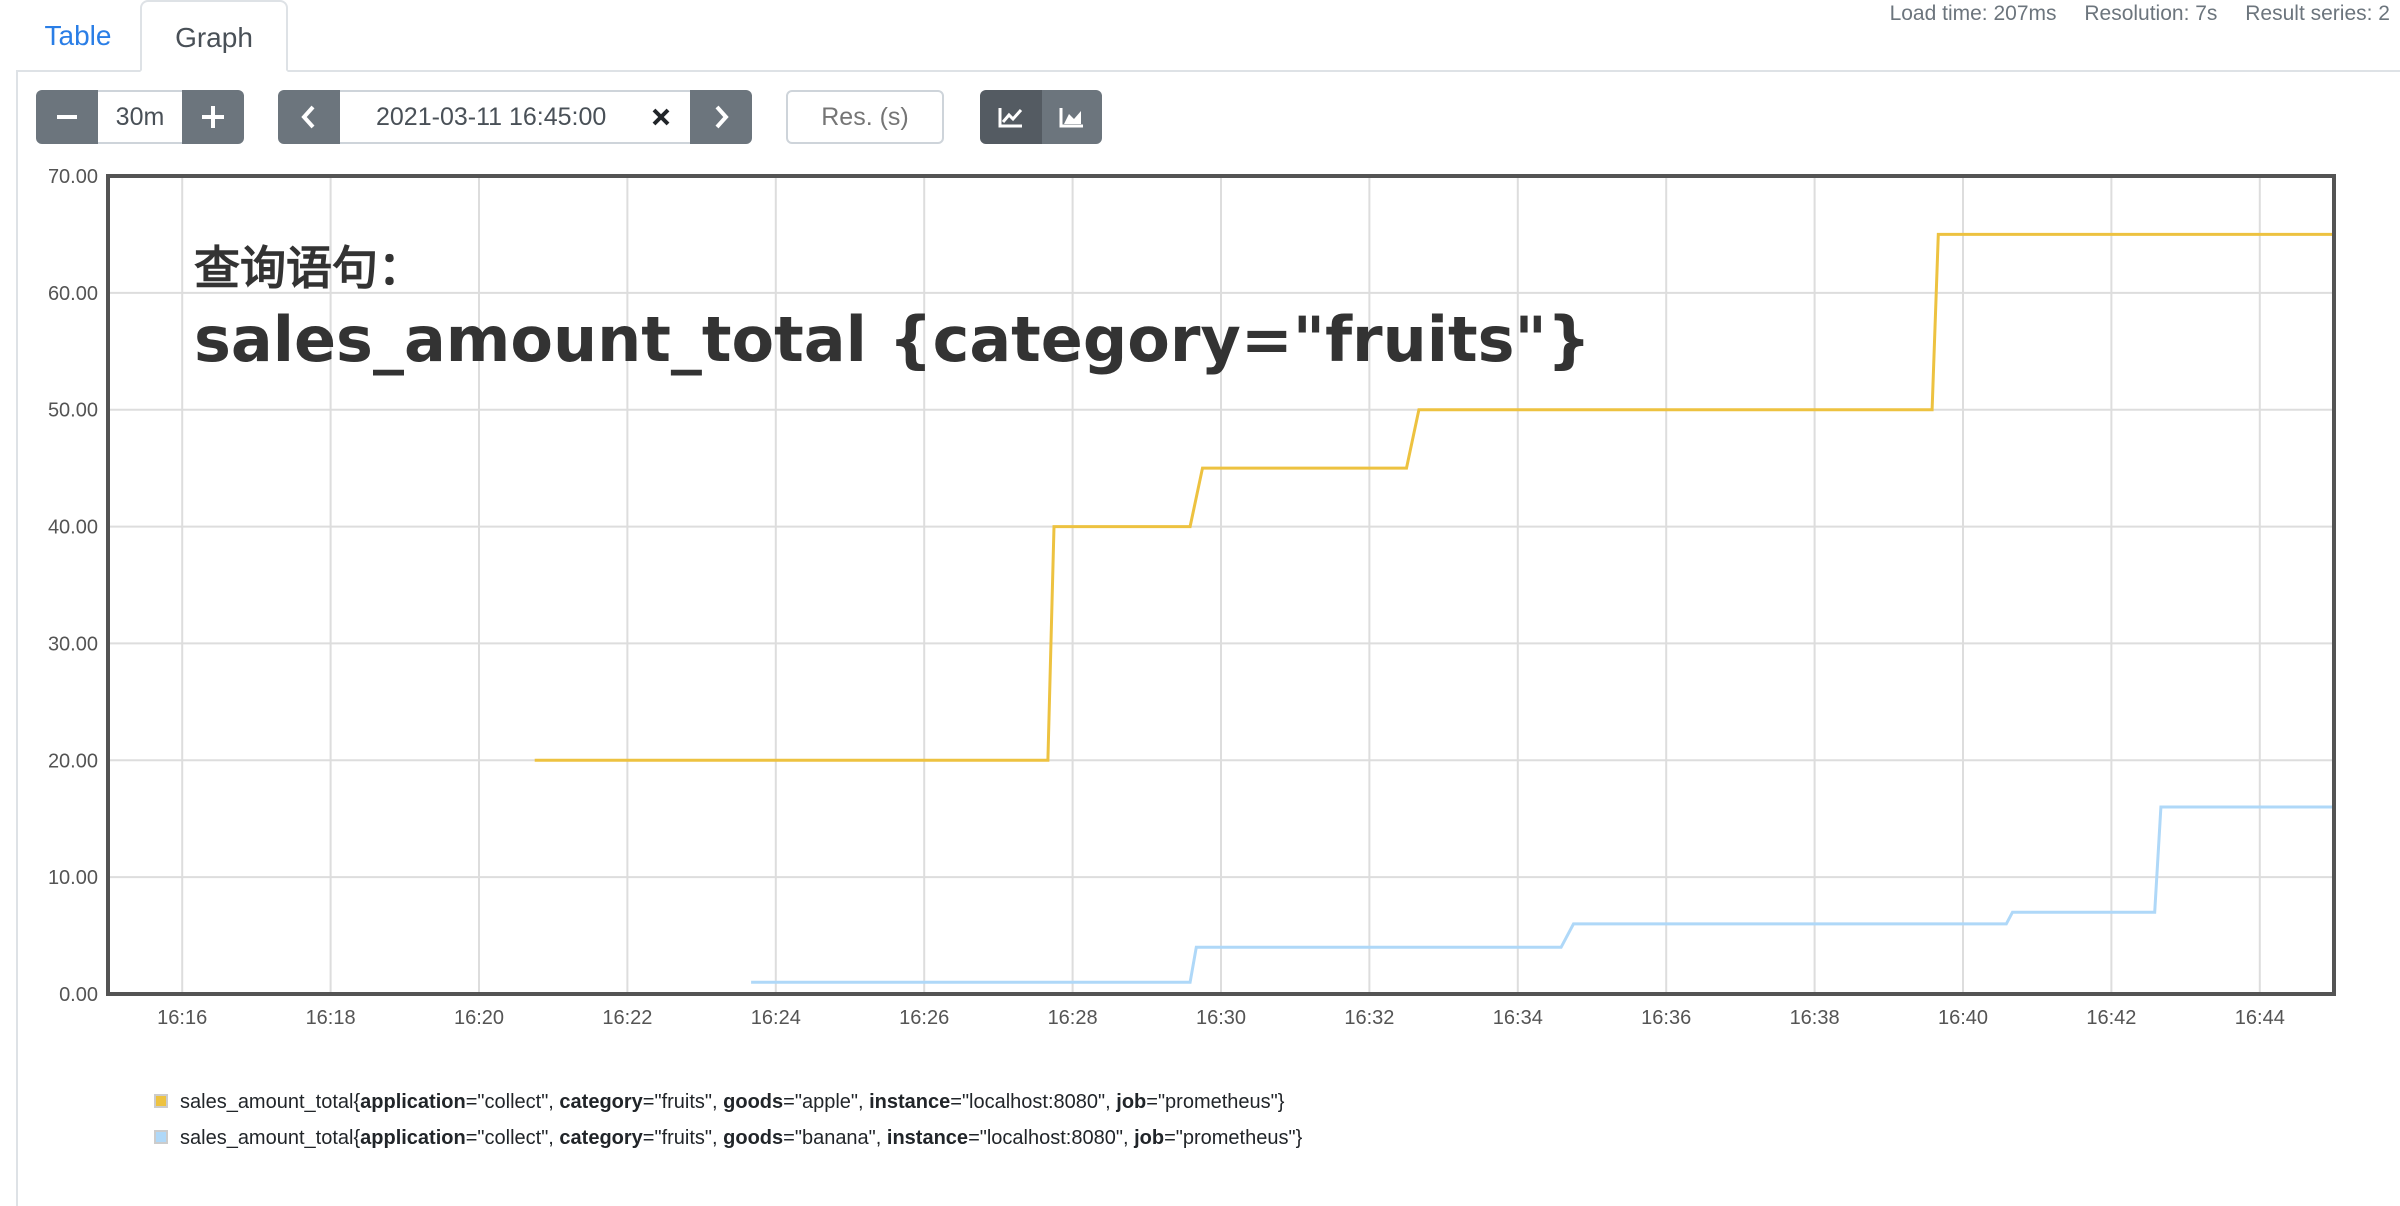 This screenshot has height=1206, width=2400. What do you see at coordinates (309, 268) in the screenshot?
I see `query-annotation-heading: 查询语句：` at bounding box center [309, 268].